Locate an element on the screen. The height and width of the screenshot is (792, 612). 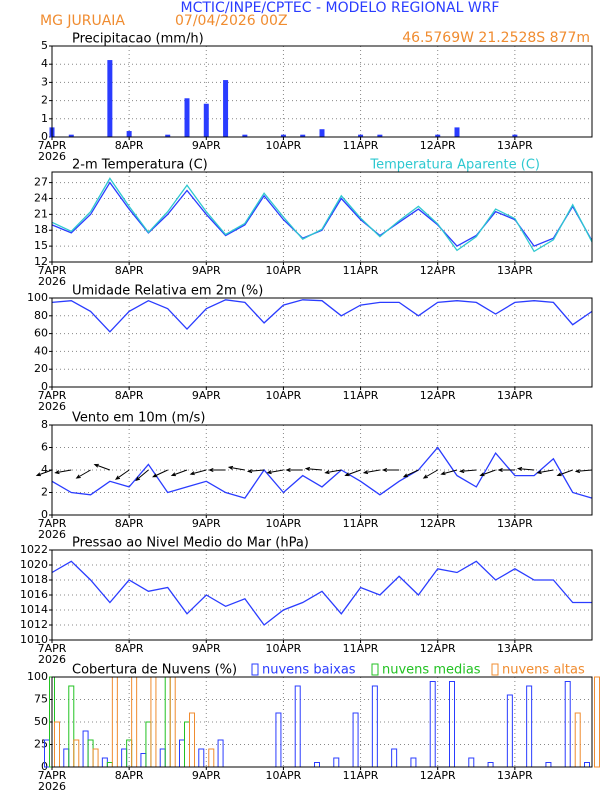
y-tick-label: 12 is located at coordinates (41, 261).